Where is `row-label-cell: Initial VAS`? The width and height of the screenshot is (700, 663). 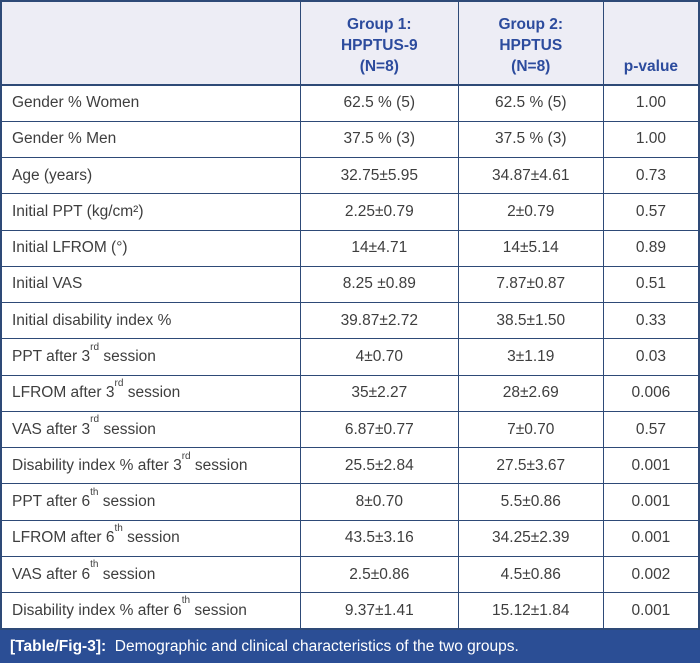
row-label-cell: Initial VAS is located at coordinates (150, 284).